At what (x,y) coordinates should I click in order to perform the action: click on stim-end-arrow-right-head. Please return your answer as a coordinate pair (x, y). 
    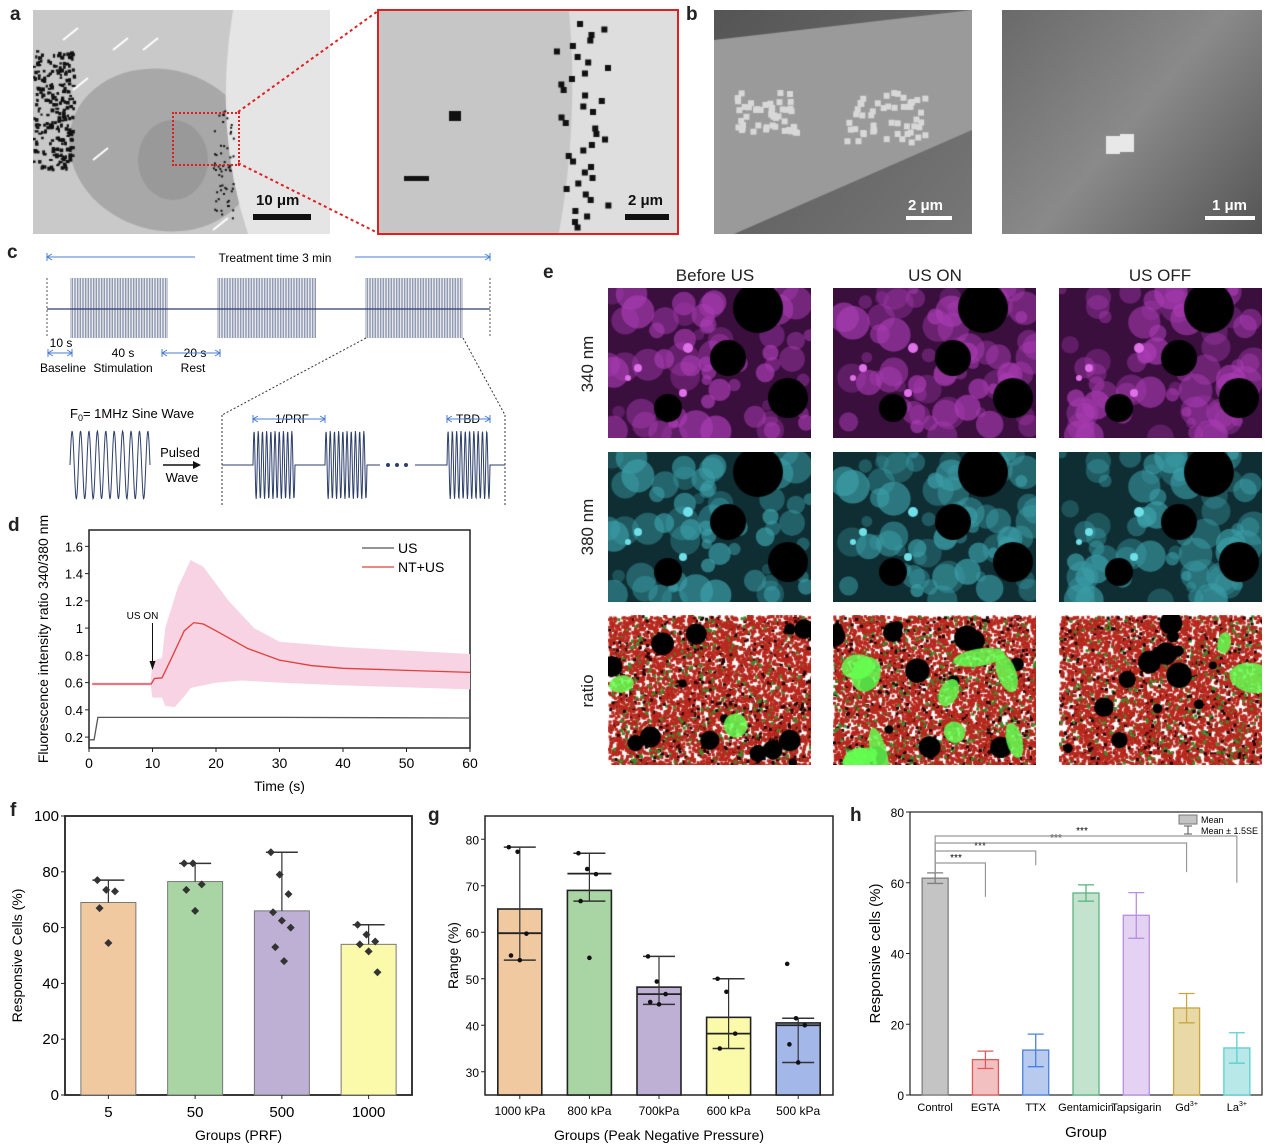
    Looking at the image, I should click on (217, 353).